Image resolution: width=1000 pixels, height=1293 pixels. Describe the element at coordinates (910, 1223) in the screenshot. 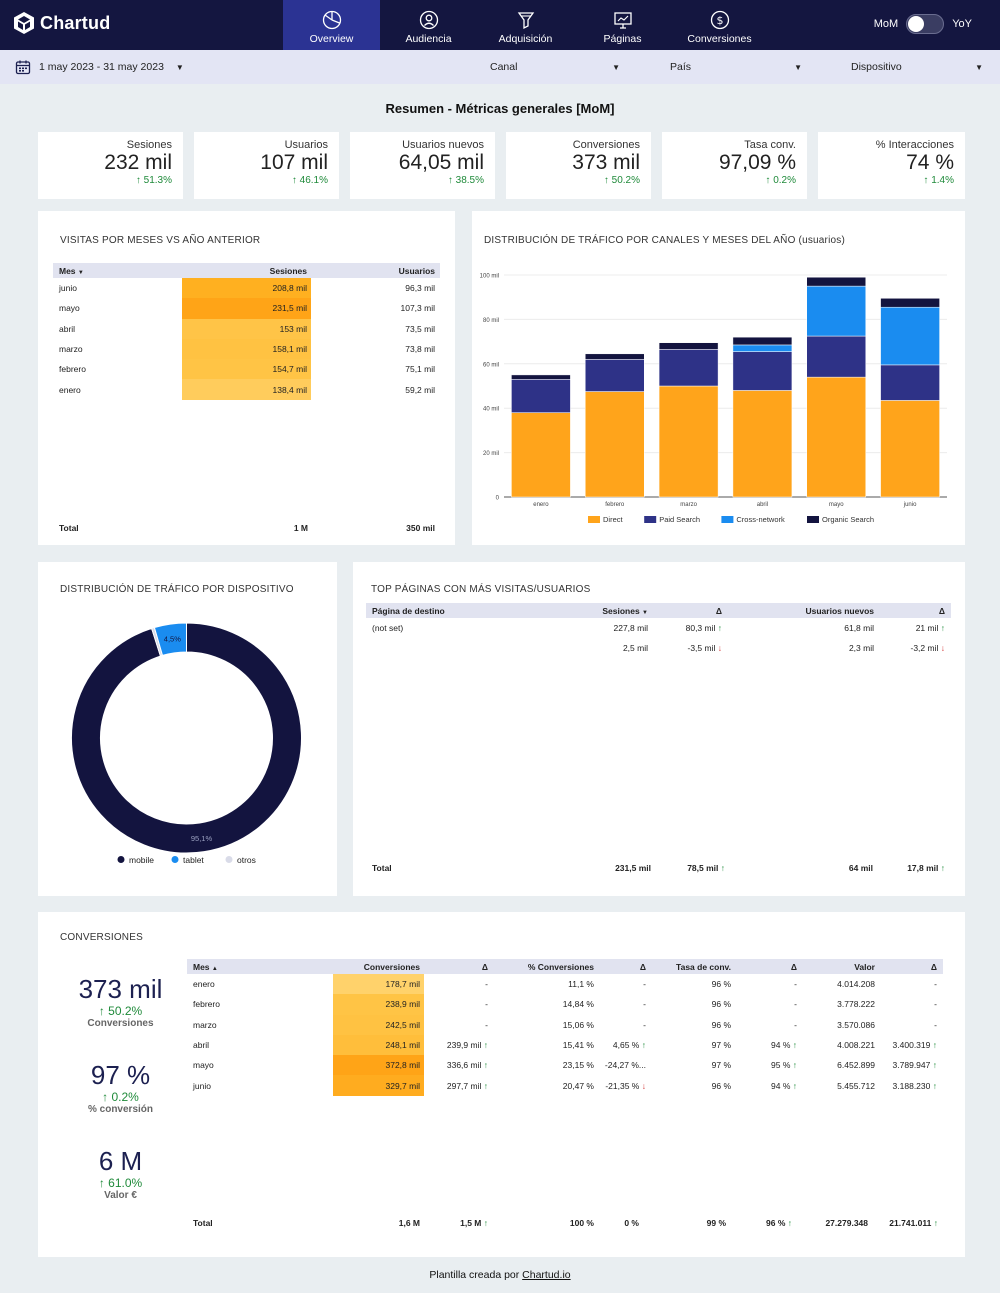

I see `total-delta-4: 21.741.011` at that location.